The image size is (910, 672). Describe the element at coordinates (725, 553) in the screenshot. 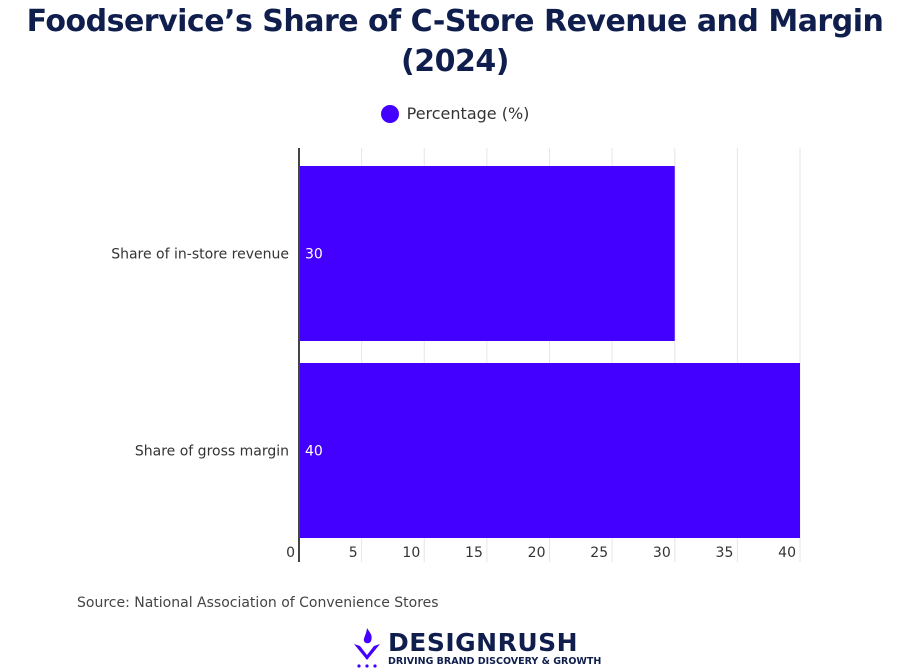

I see `x-tick-label: 35` at that location.